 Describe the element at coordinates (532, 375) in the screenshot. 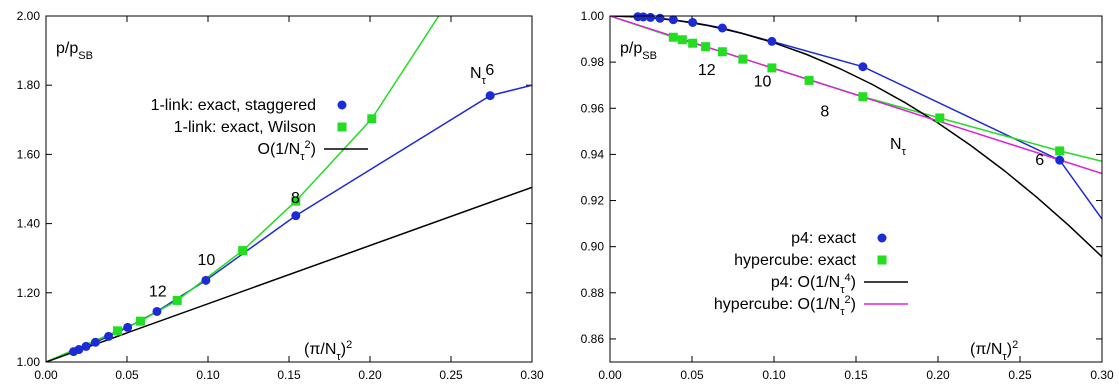

I see `x-tick-label: 0.30` at that location.